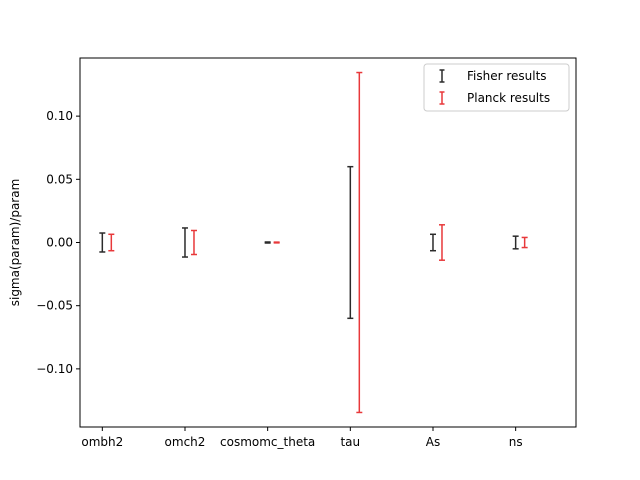 The width and height of the screenshot is (640, 480). I want to click on errorbar-fisher-tau, so click(350, 242).